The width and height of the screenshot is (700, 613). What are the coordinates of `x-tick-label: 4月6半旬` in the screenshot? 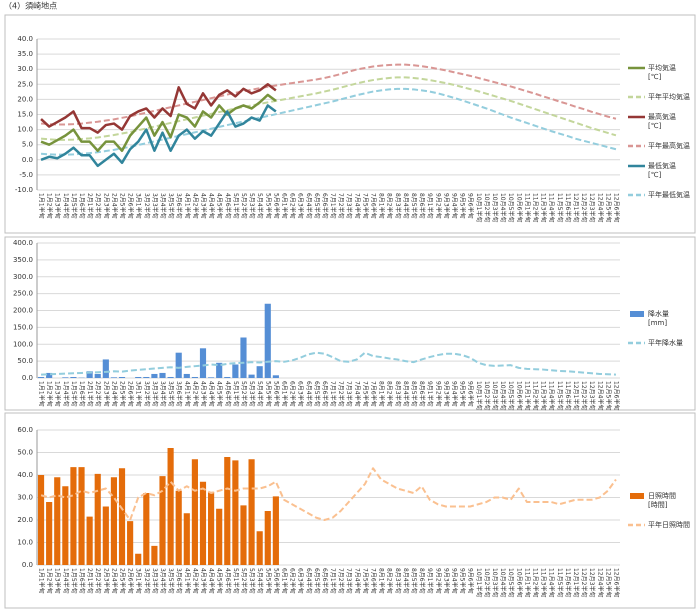 It's located at (228, 581).